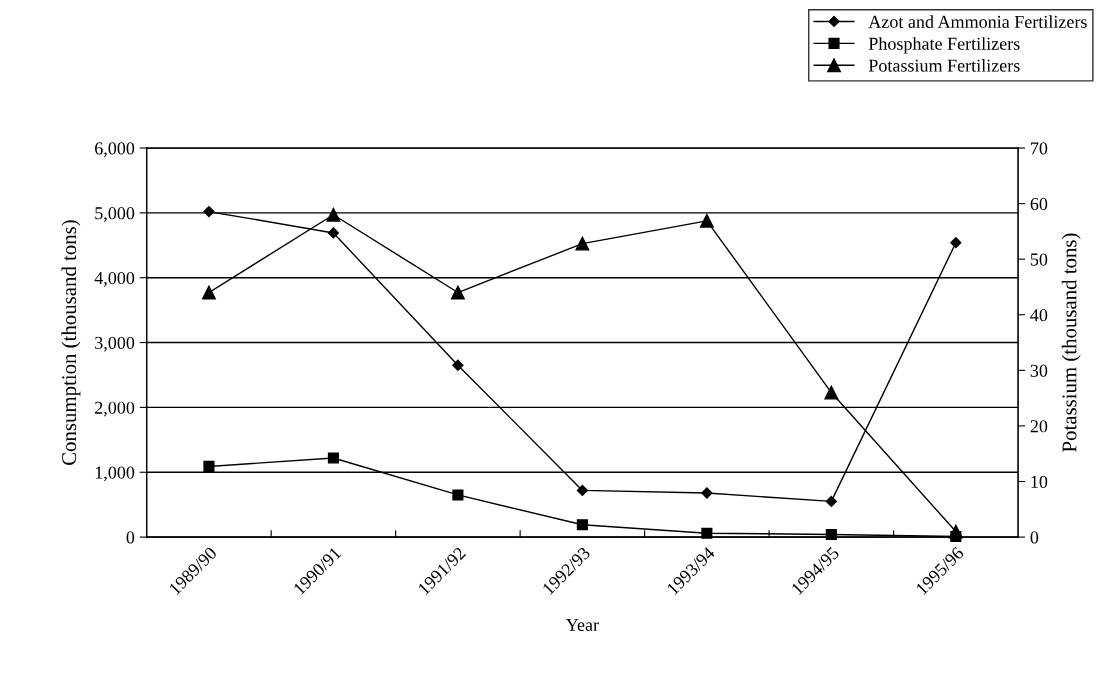 This screenshot has height=679, width=1103. Describe the element at coordinates (114, 279) in the screenshot. I see `y-tick-label: 4,000` at that location.